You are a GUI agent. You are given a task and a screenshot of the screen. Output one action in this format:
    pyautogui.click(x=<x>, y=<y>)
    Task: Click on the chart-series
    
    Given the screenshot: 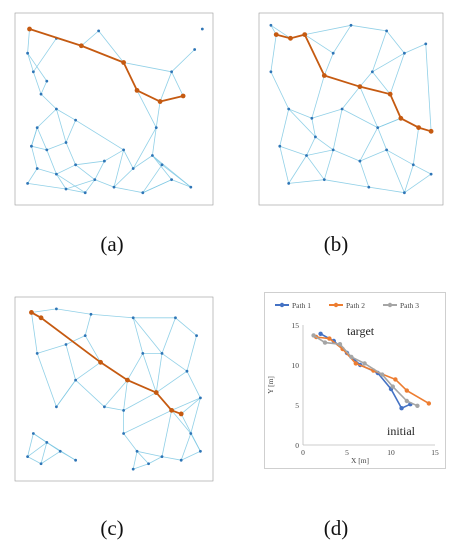 What is the action you would take?
    pyautogui.click(x=371, y=371)
    